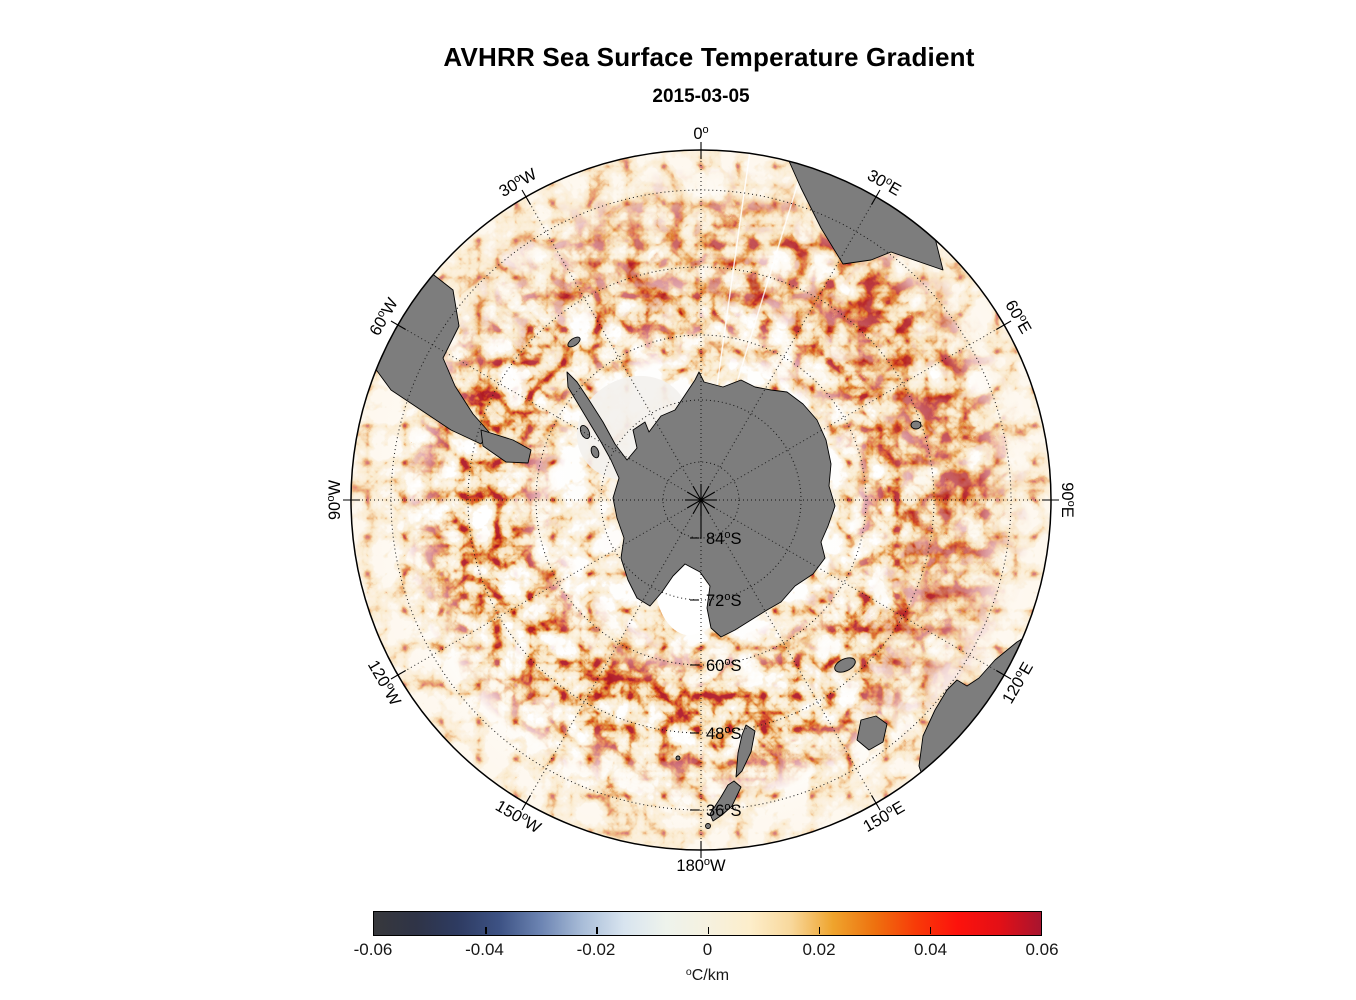  I want to click on colorbar-tick-label: 0.04, so click(930, 949).